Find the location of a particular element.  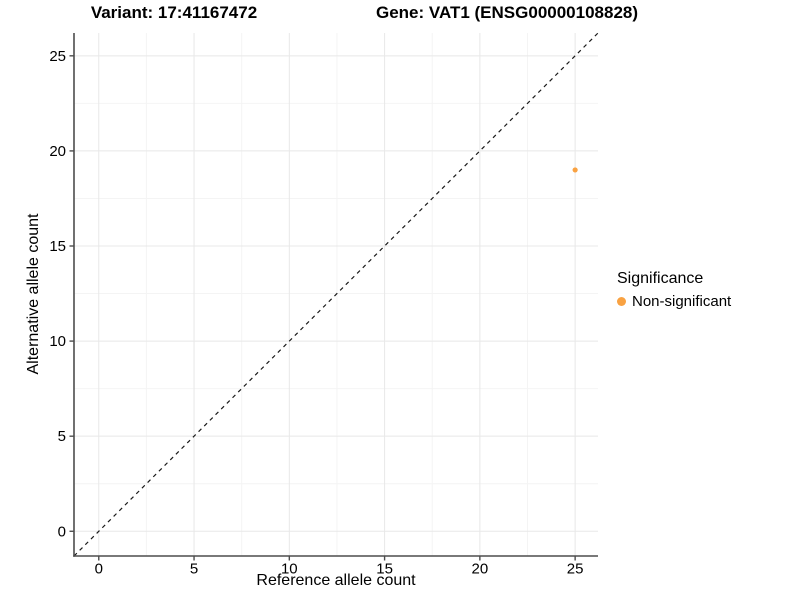

legend-entry-label: Non-significant is located at coordinates (682, 301).